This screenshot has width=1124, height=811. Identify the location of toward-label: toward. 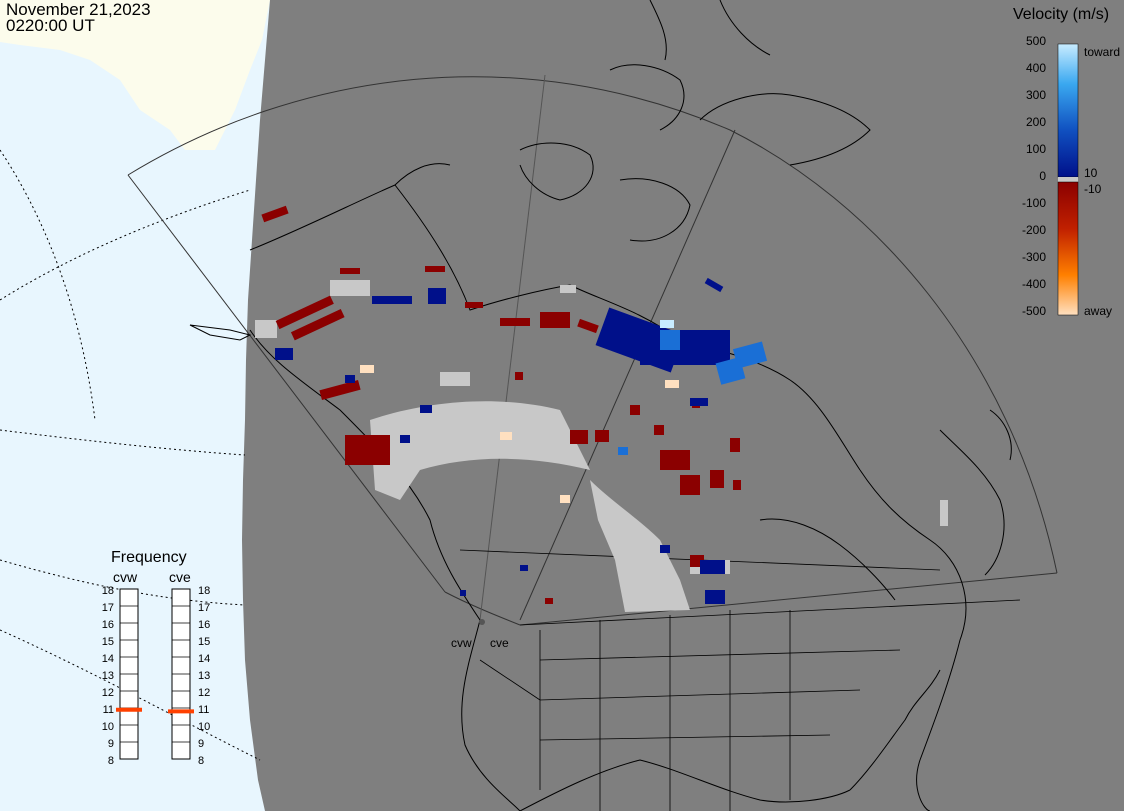
(1102, 52).